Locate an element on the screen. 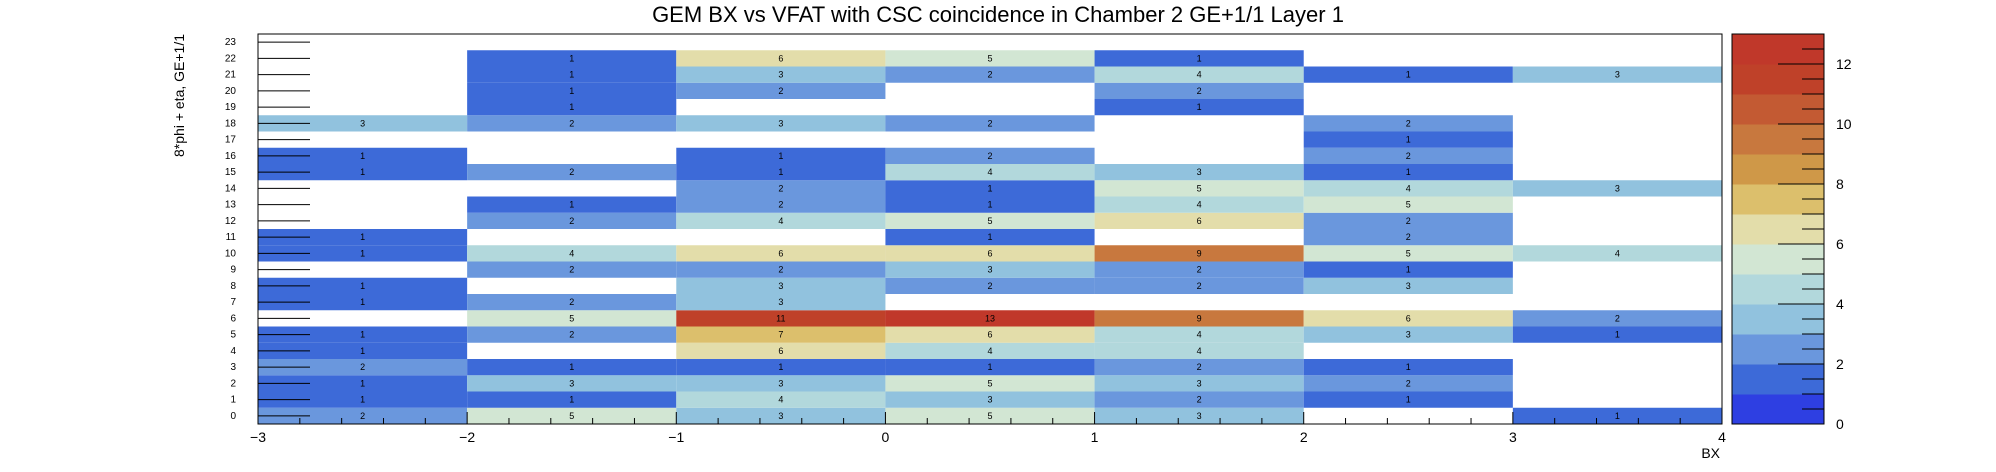 This screenshot has height=472, width=1996. y-tick-label: 10 is located at coordinates (231, 253).